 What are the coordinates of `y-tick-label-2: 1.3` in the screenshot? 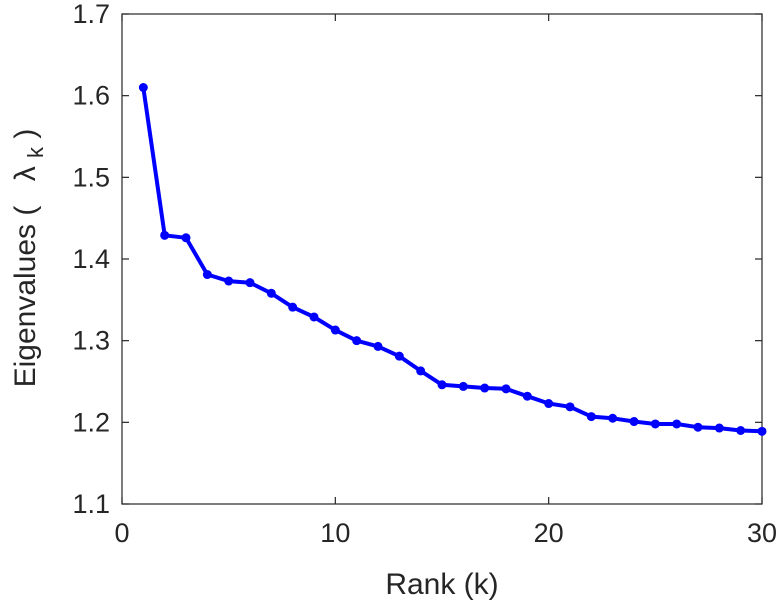 It's located at (91, 341).